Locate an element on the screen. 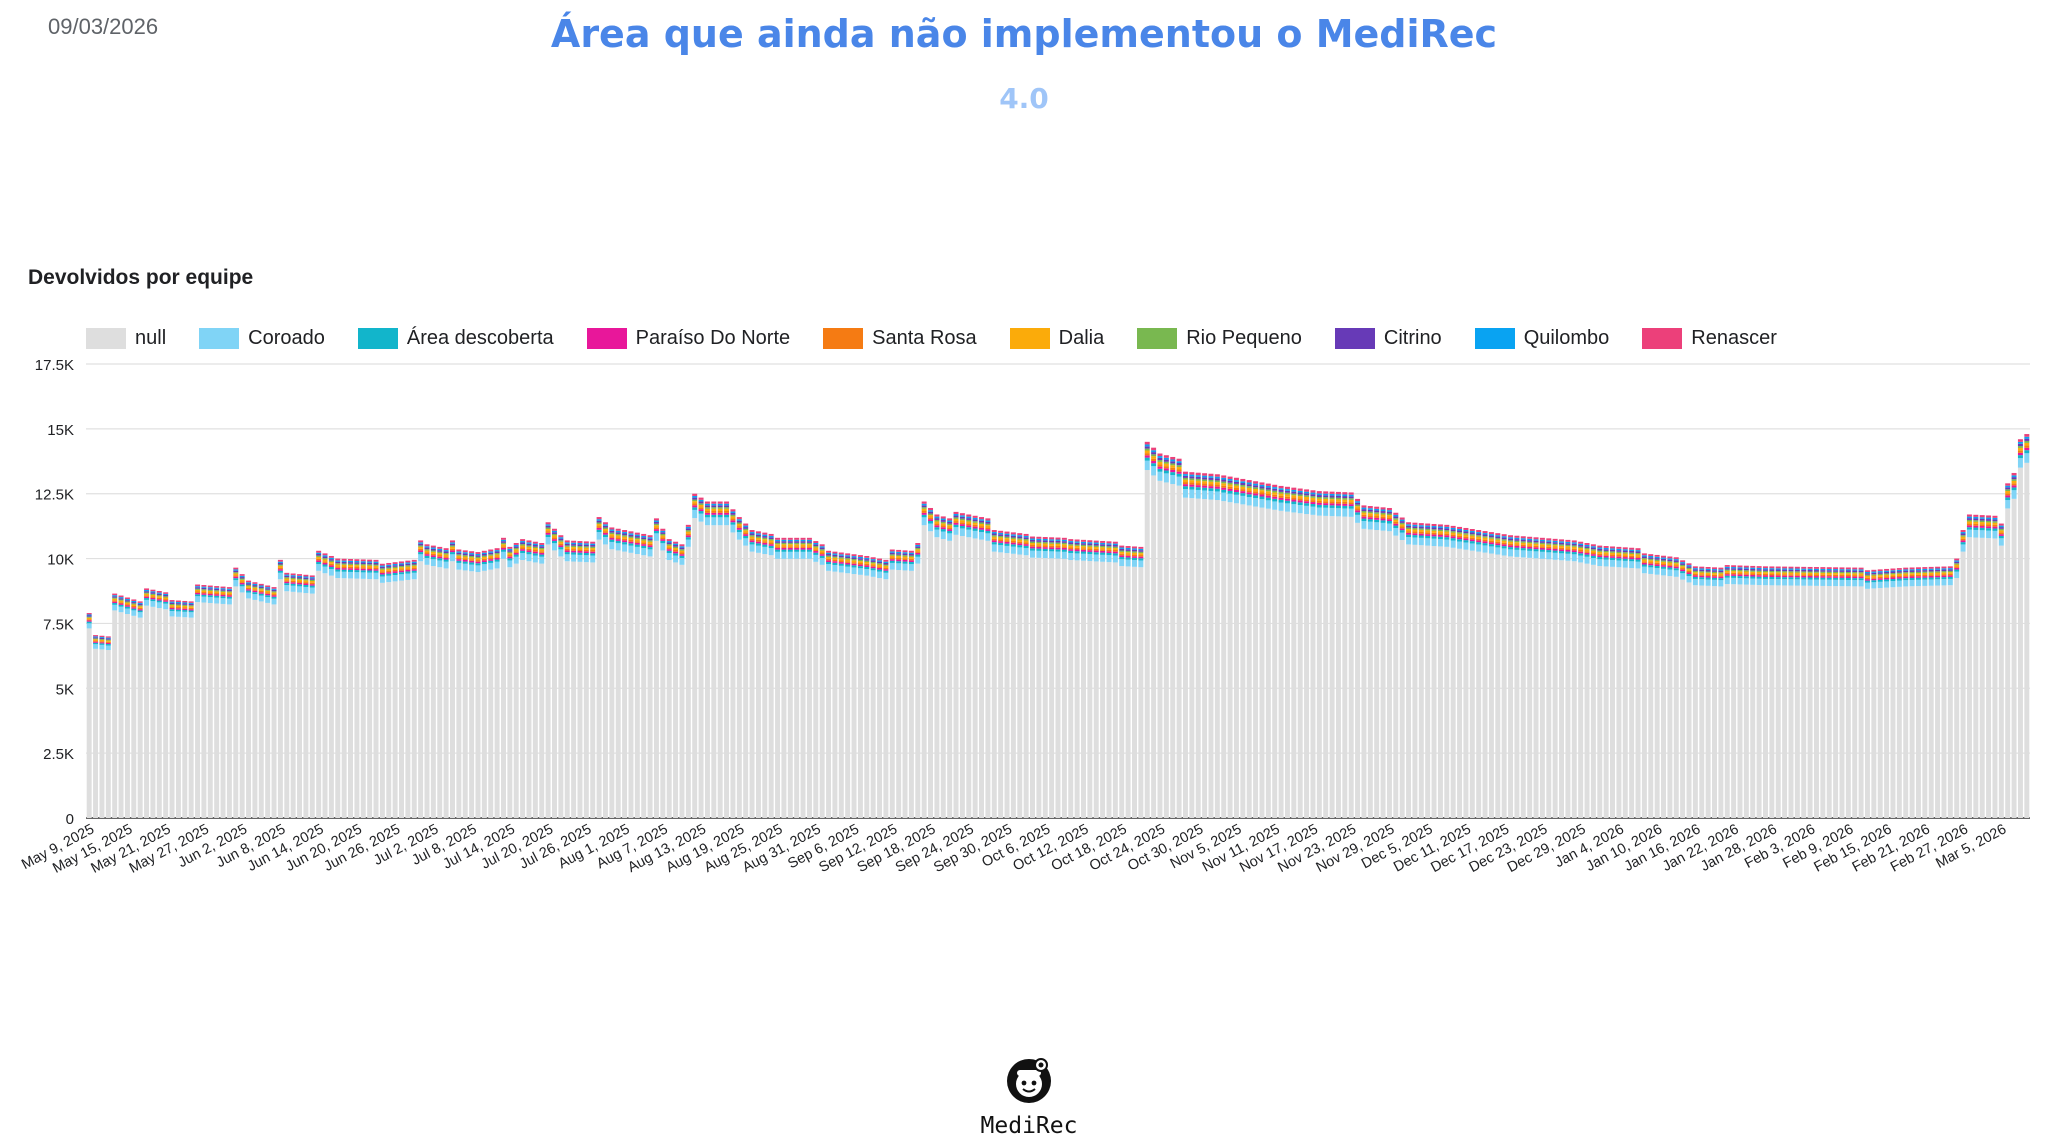 Image resolution: width=2048 pixels, height=1148 pixels. legend-item: Renascer is located at coordinates (1709, 338).